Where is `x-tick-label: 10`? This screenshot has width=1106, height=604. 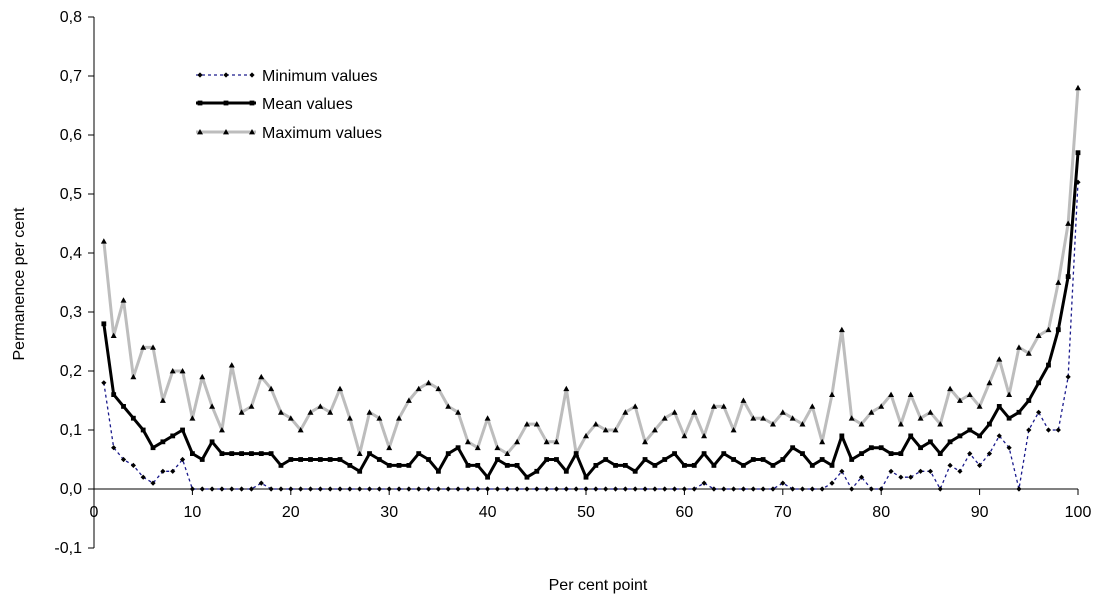 x-tick-label: 10 is located at coordinates (193, 512).